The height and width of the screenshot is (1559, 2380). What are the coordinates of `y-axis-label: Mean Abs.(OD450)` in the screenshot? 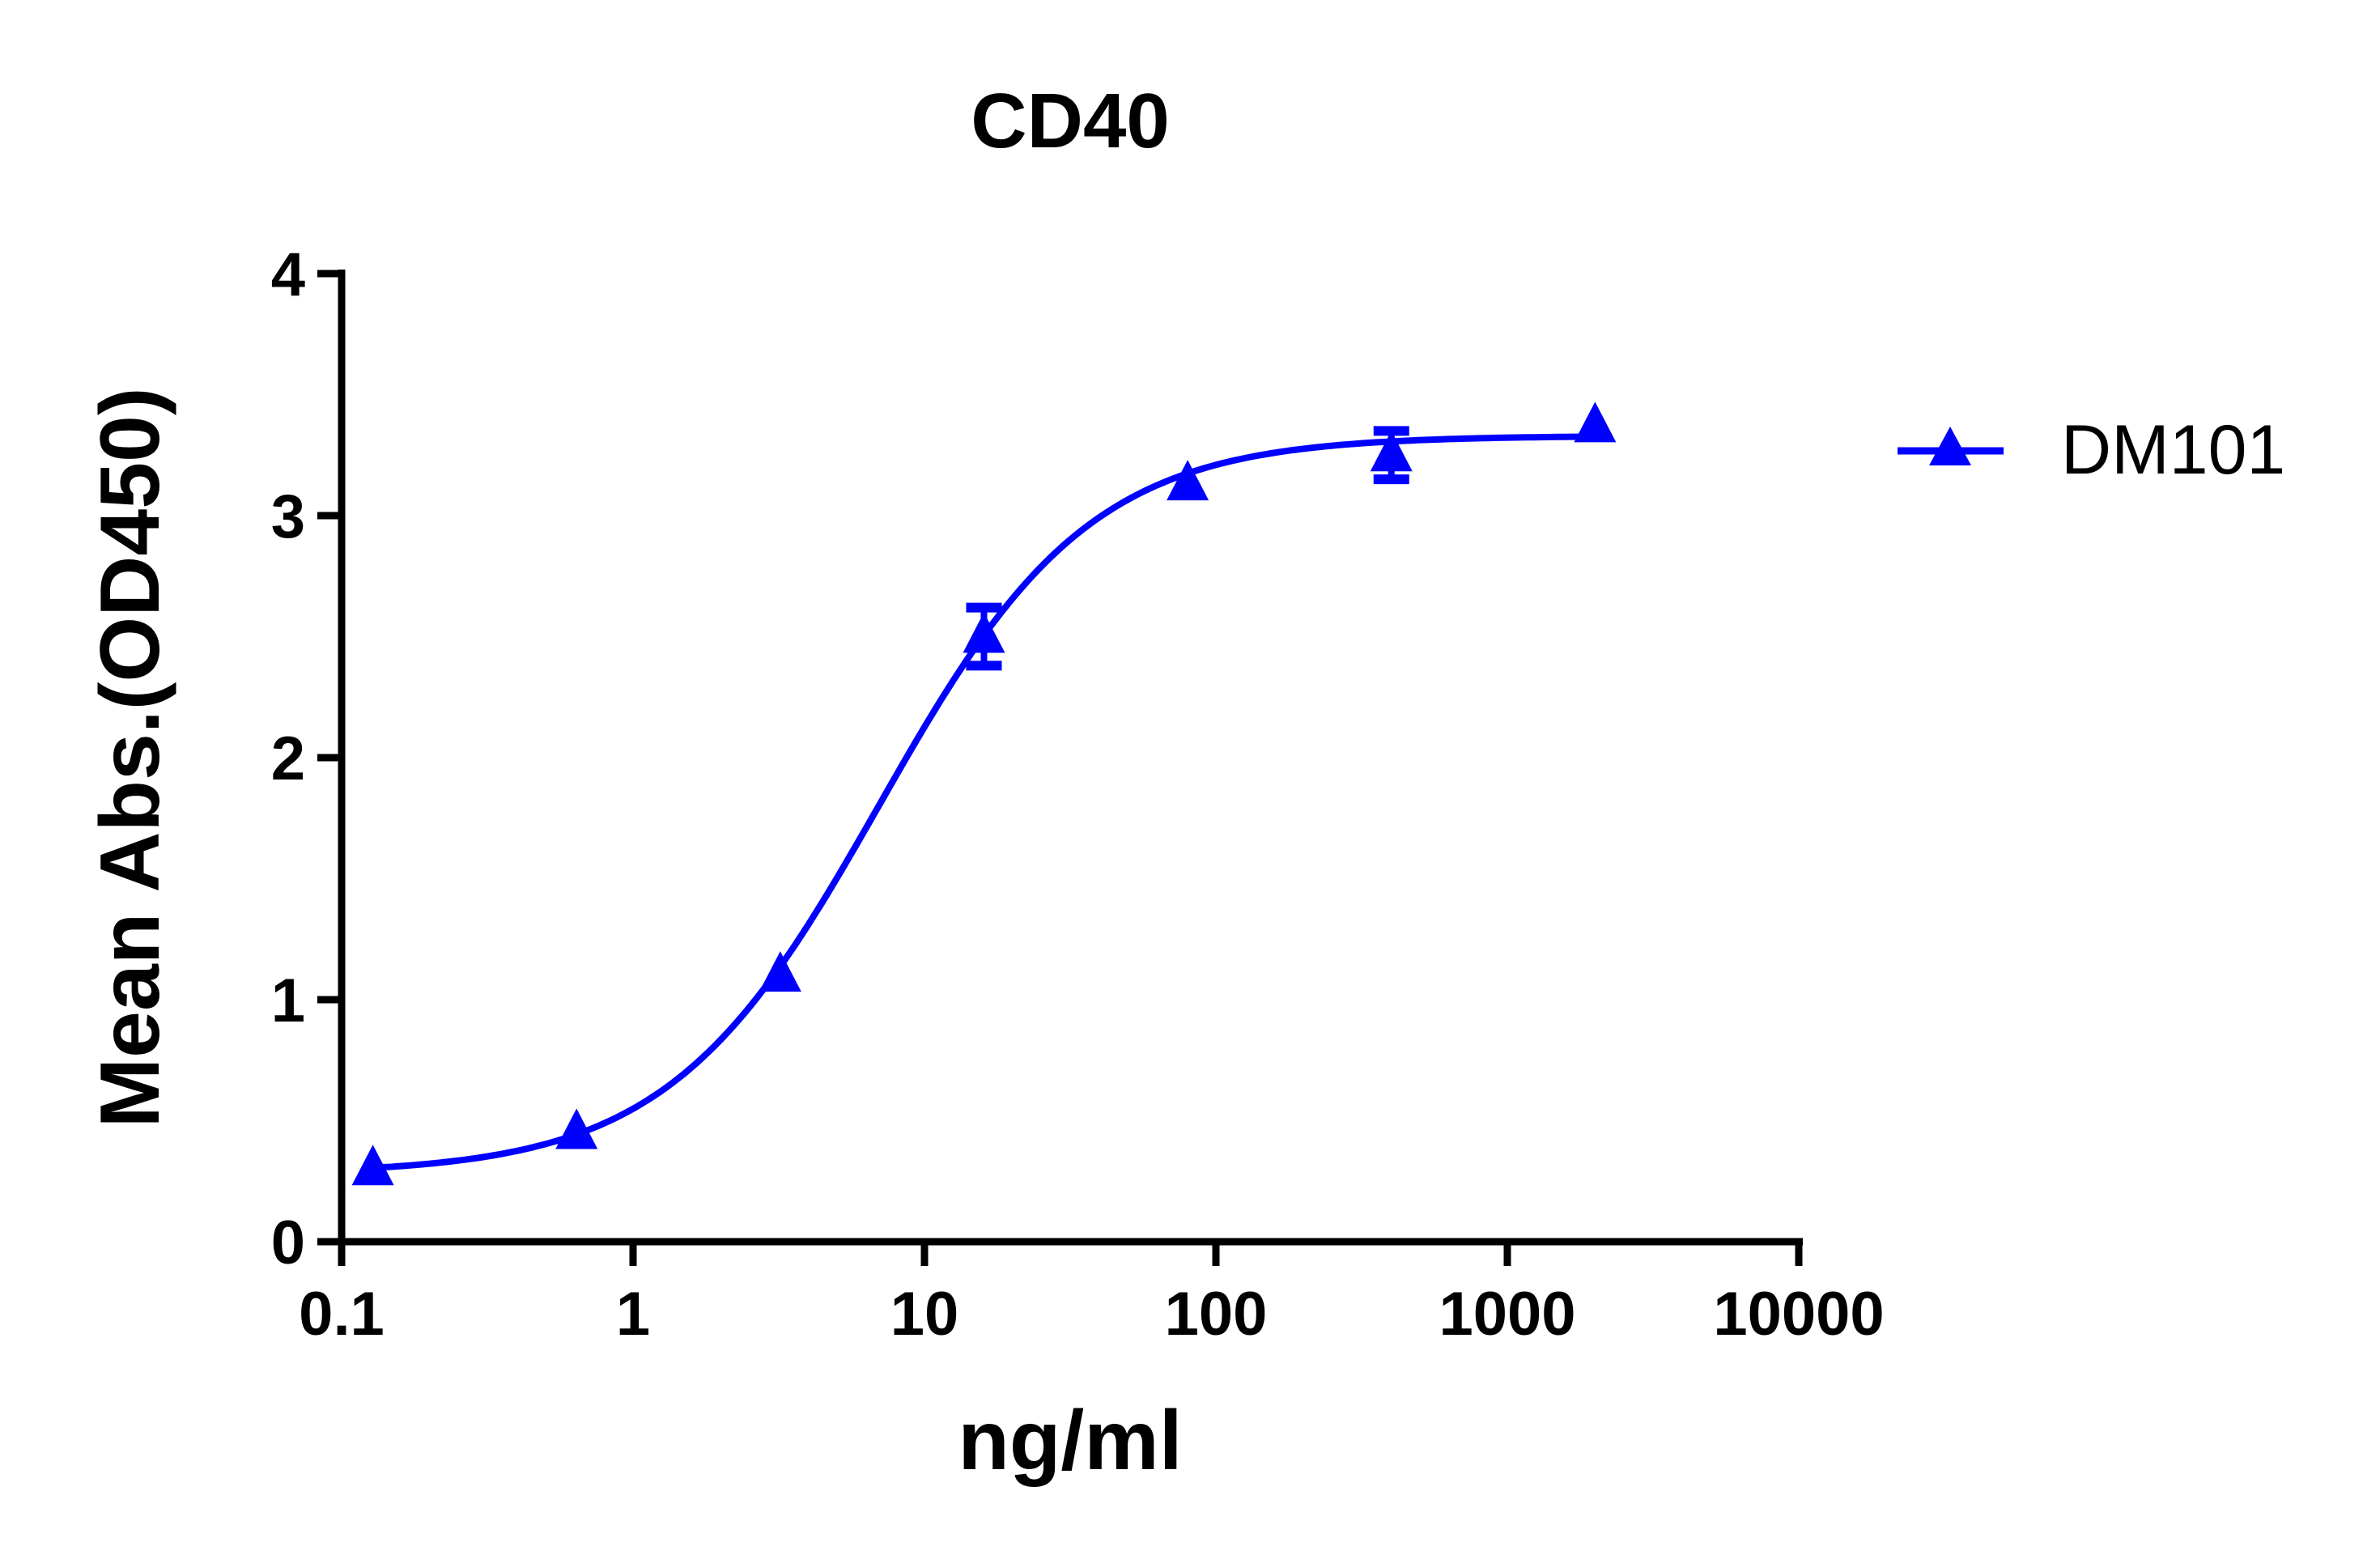 It's located at (130, 758).